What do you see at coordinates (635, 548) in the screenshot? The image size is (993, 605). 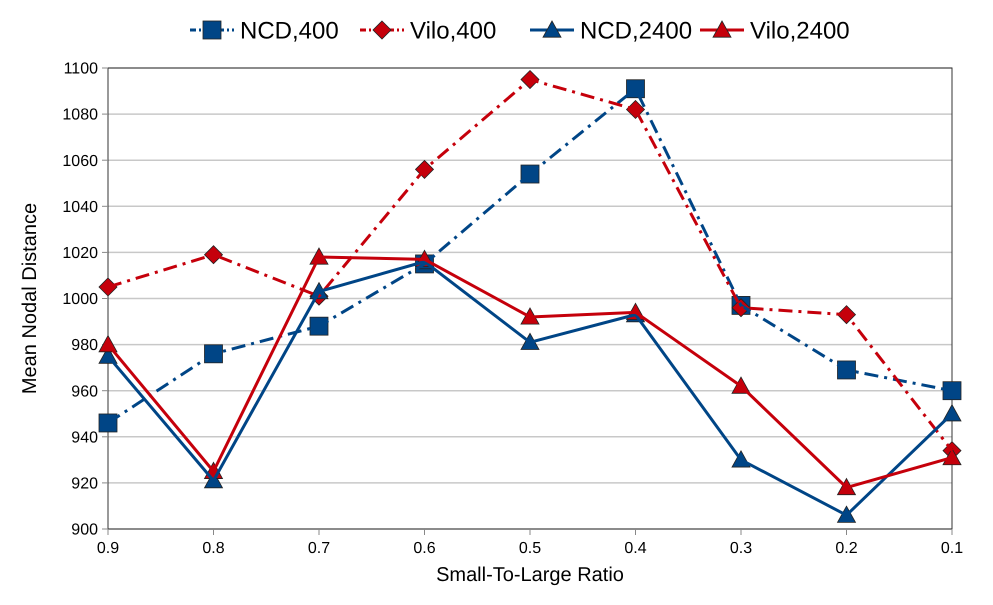 I see `x-tick-label: 0.4` at bounding box center [635, 548].